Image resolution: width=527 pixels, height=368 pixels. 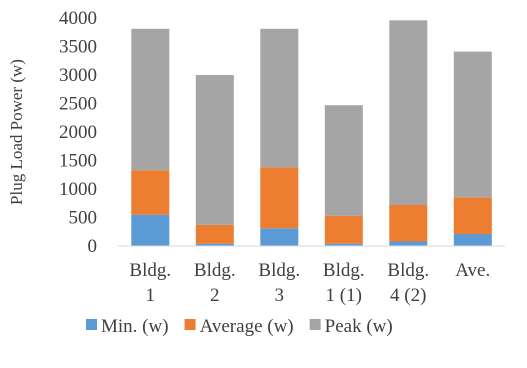 What do you see at coordinates (408, 283) in the screenshot?
I see `x-category-label: Bldg. 4 (2)` at bounding box center [408, 283].